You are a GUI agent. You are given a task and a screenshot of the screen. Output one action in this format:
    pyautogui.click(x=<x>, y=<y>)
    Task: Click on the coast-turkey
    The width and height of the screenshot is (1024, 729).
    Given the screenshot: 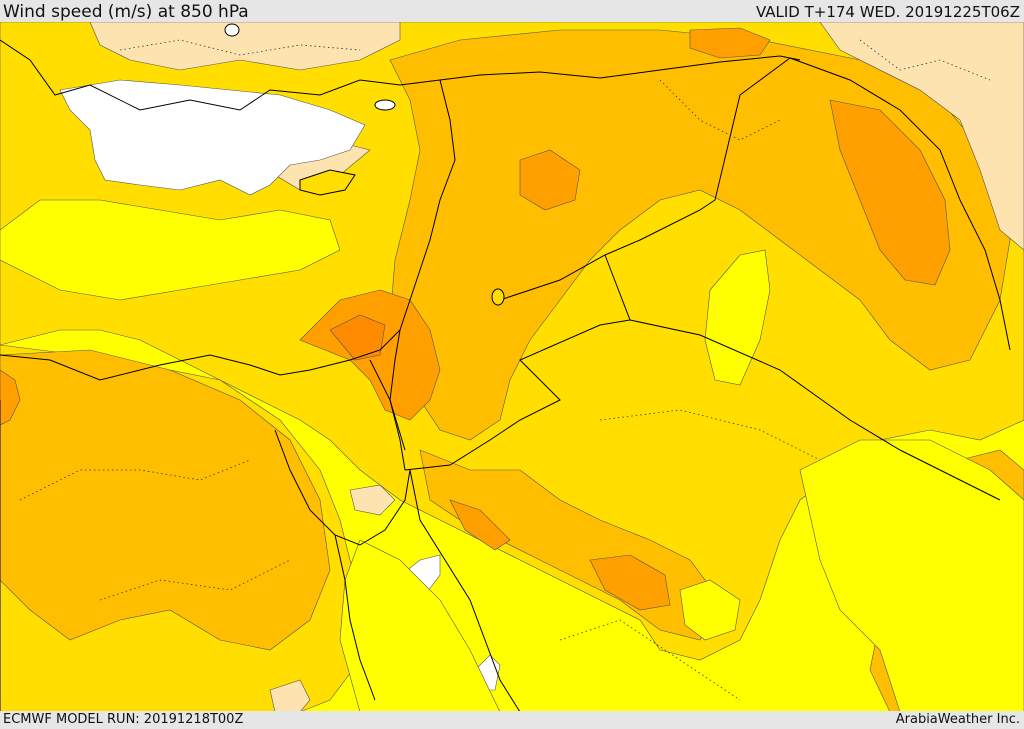 What is the action you would take?
    pyautogui.click(x=400, y=75)
    